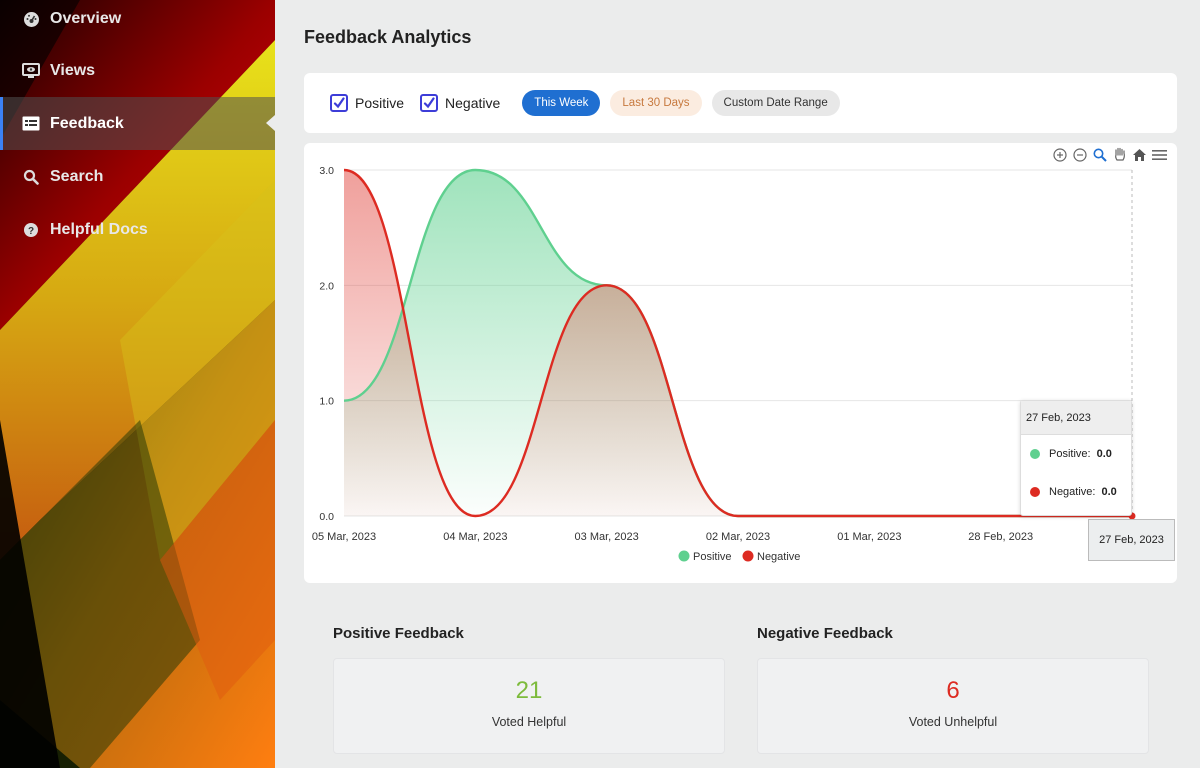 The height and width of the screenshot is (768, 1200). What do you see at coordinates (825, 633) in the screenshot?
I see `negative-feedback-title: Negative Feedback` at bounding box center [825, 633].